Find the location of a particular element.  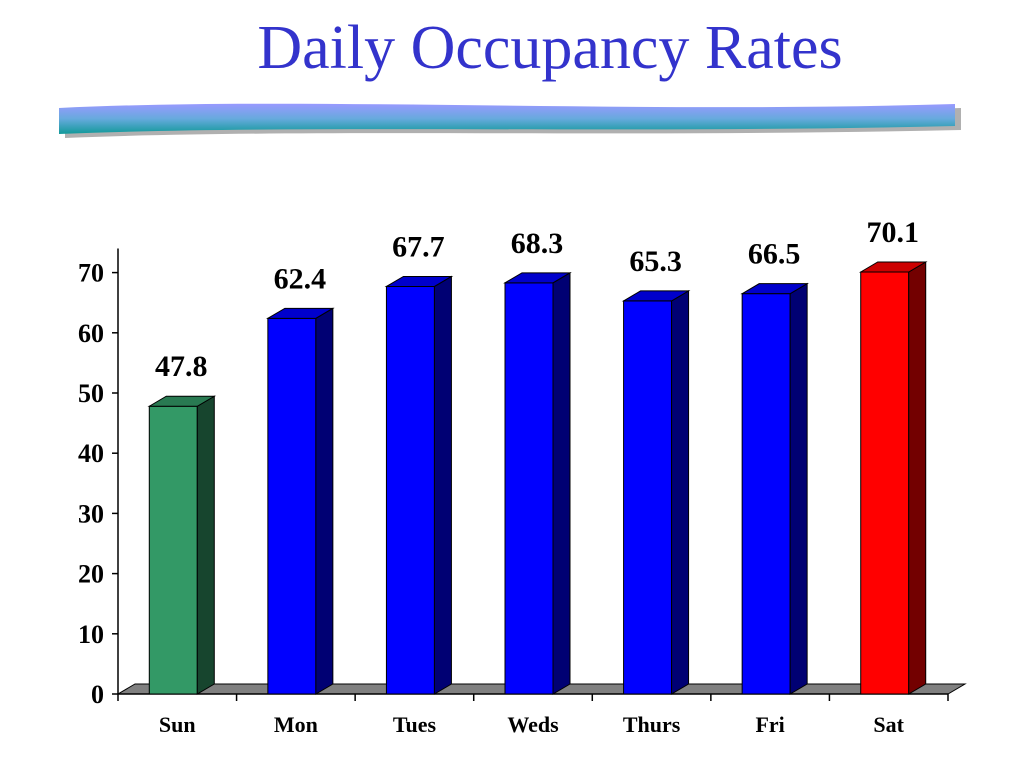

x-tick-label: Mon is located at coordinates (296, 724).